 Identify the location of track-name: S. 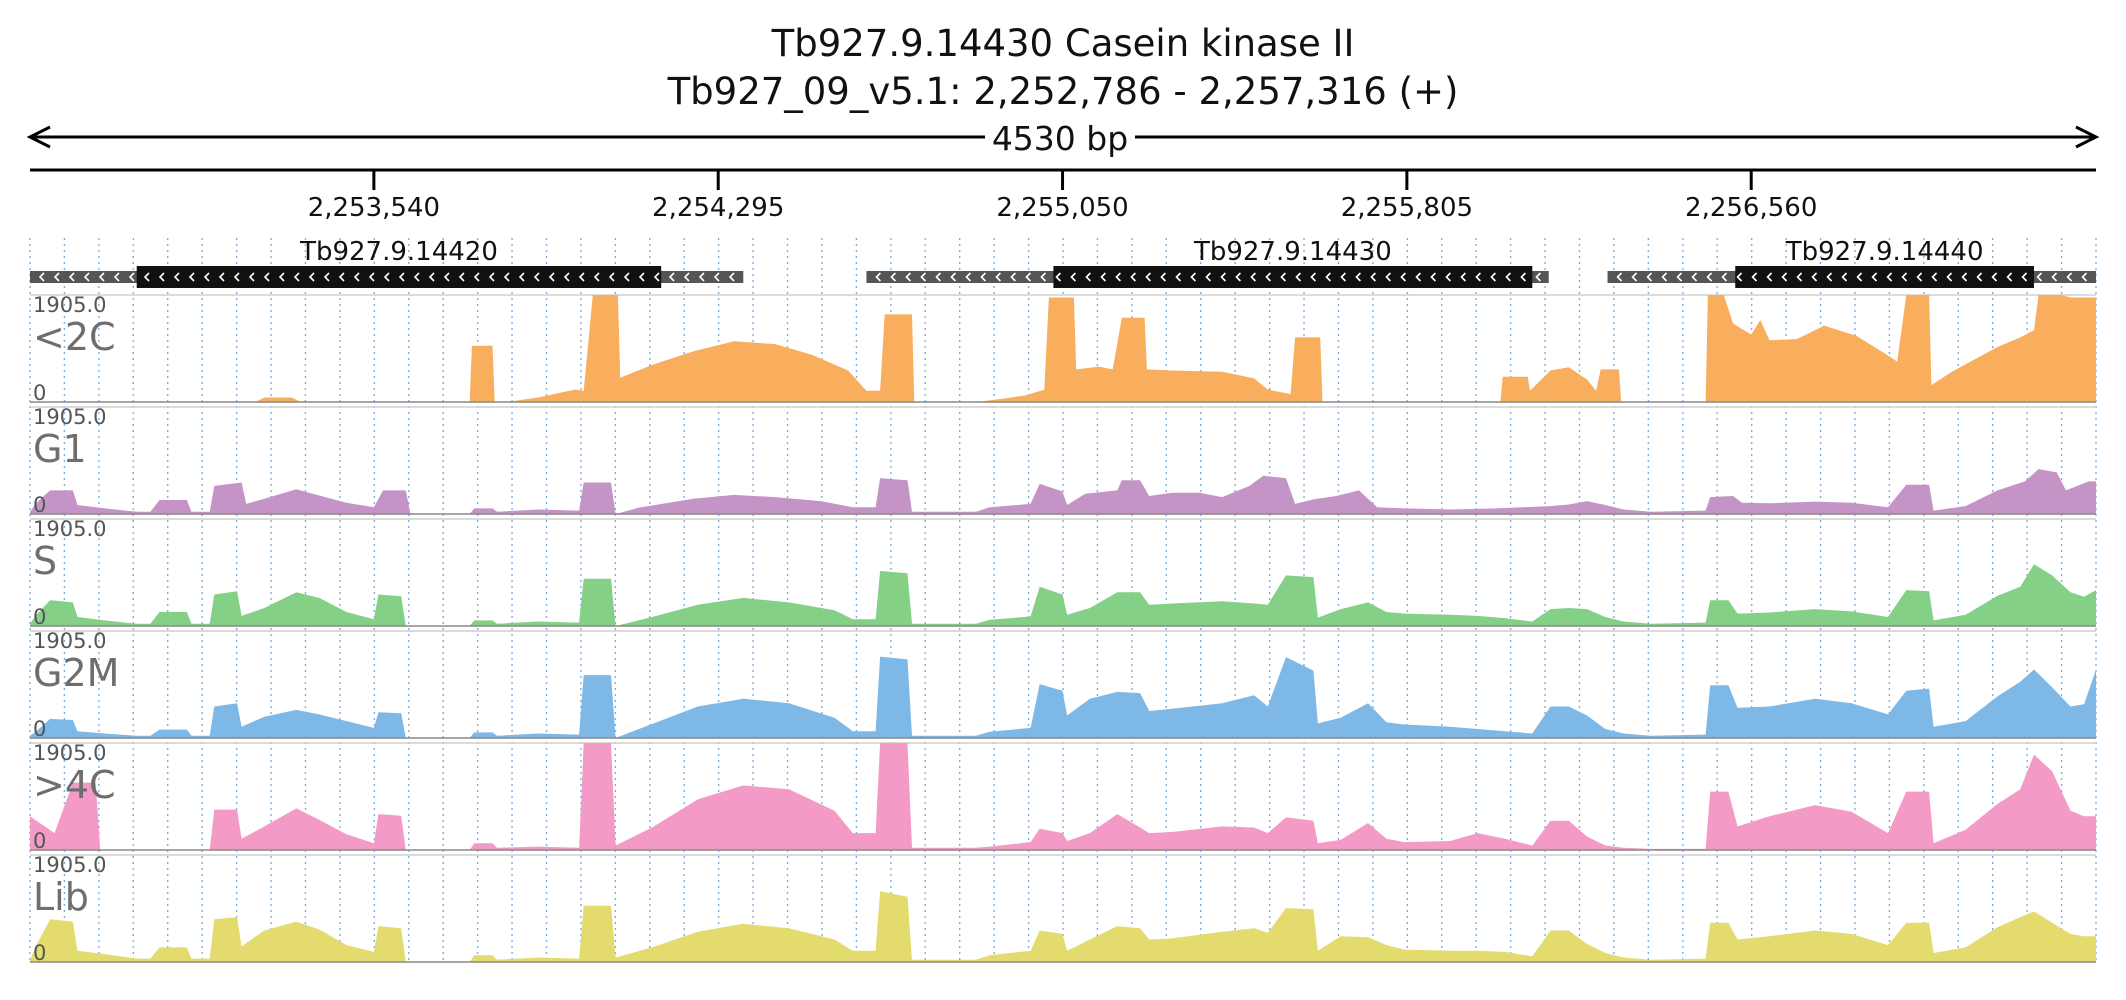
(45, 561).